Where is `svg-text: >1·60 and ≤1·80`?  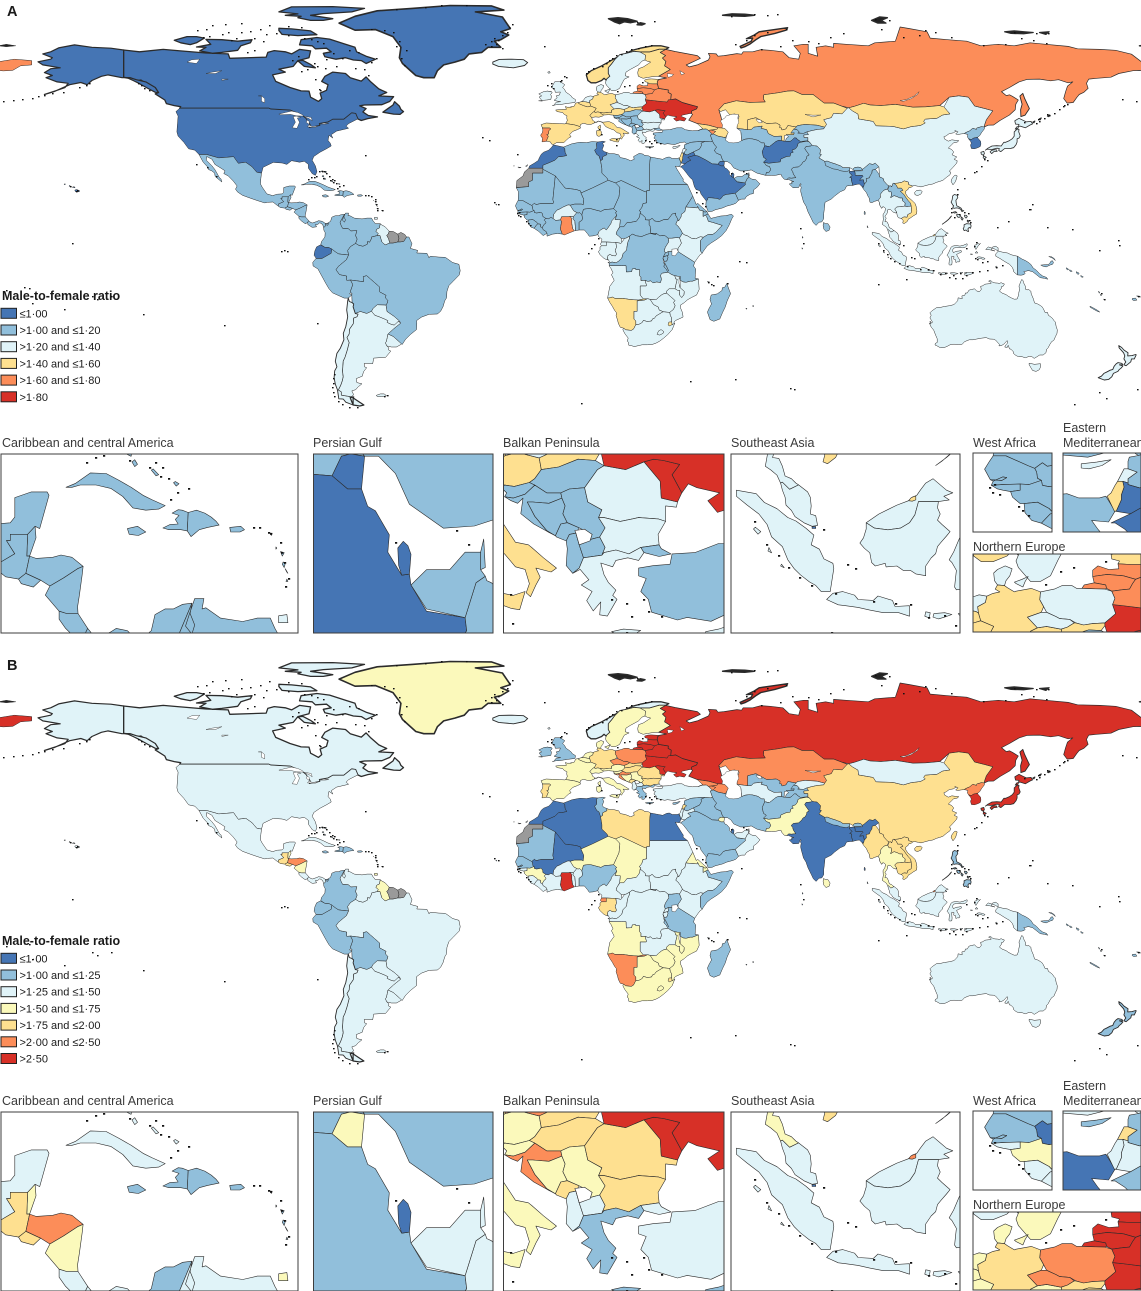 svg-text: >1·60 and ≤1·80 is located at coordinates (60, 381).